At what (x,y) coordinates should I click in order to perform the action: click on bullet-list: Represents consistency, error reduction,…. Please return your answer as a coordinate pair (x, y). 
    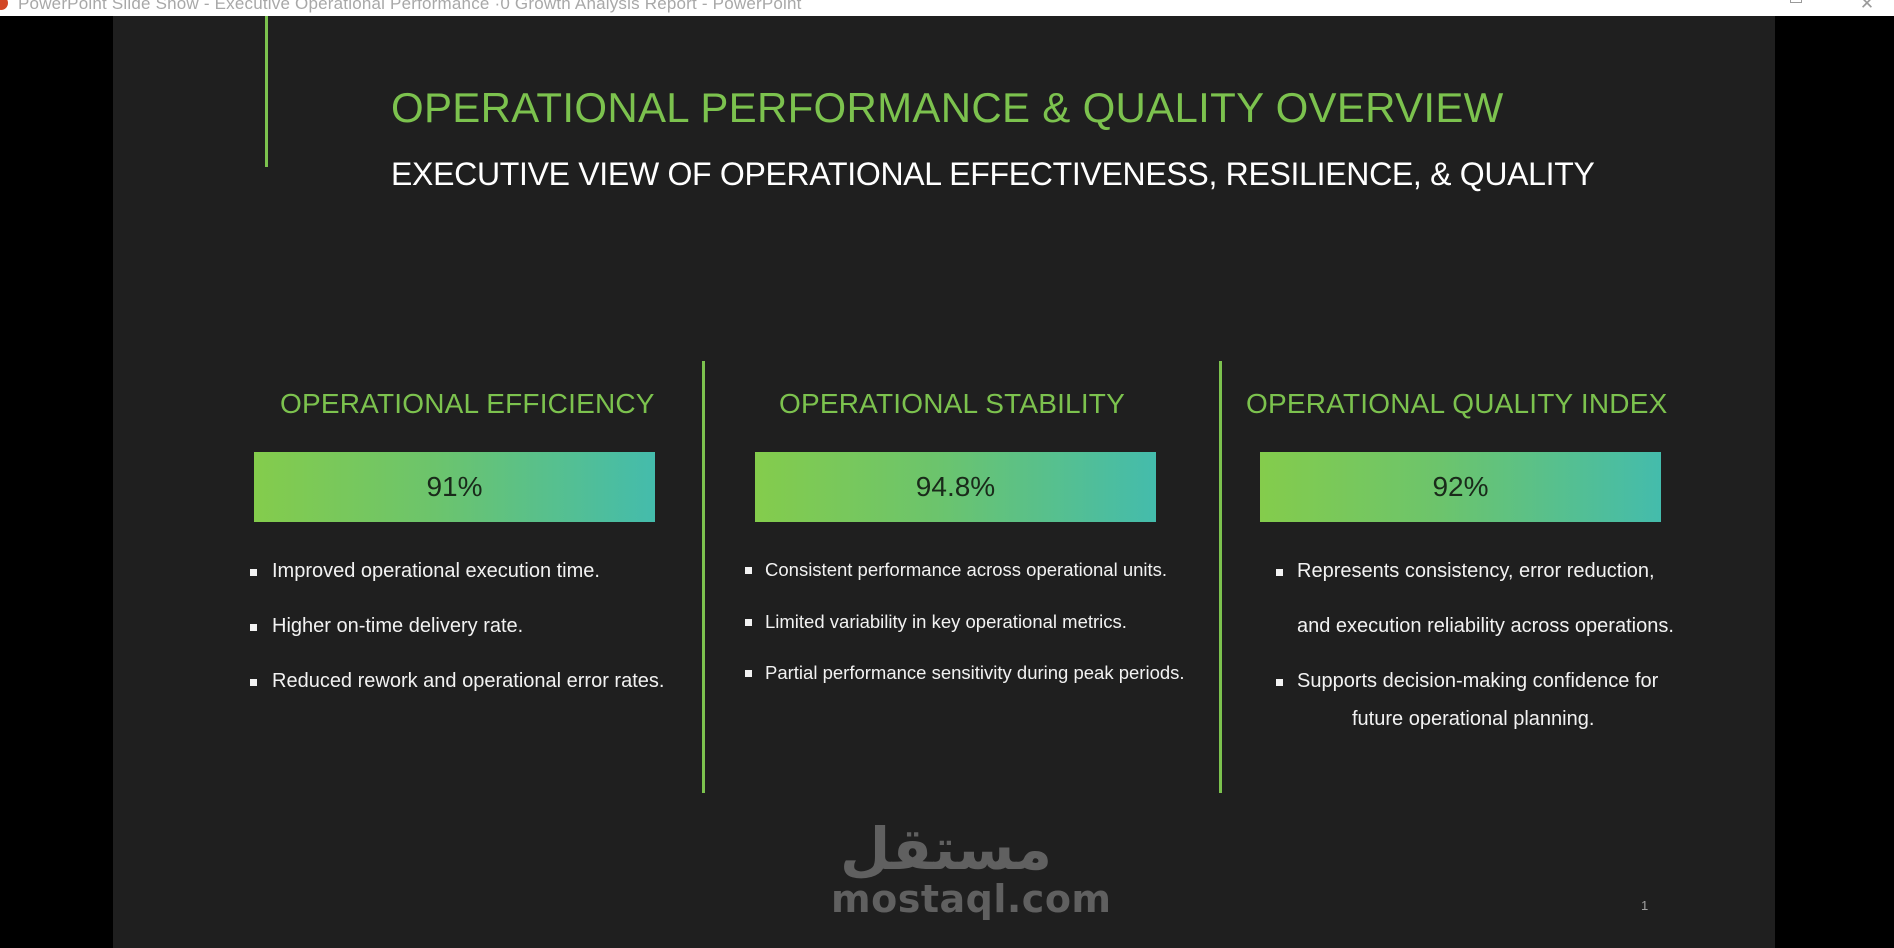
    Looking at the image, I should click on (1475, 653).